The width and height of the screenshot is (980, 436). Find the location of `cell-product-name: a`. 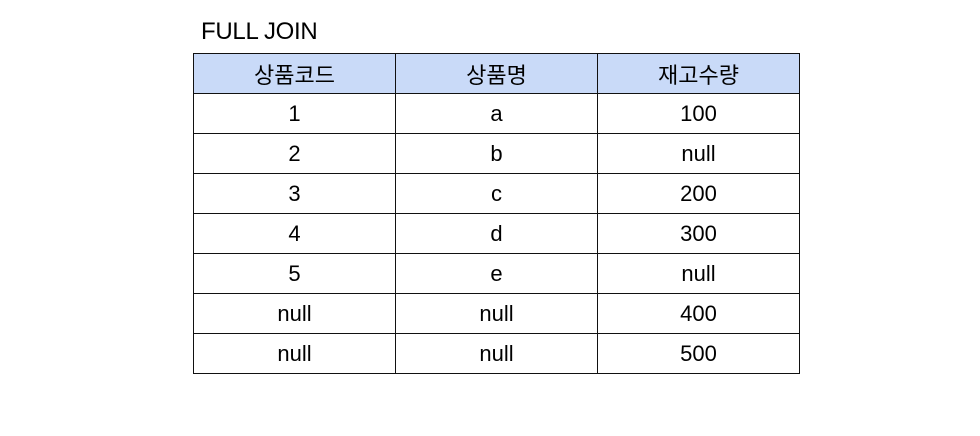

cell-product-name: a is located at coordinates (496, 113).